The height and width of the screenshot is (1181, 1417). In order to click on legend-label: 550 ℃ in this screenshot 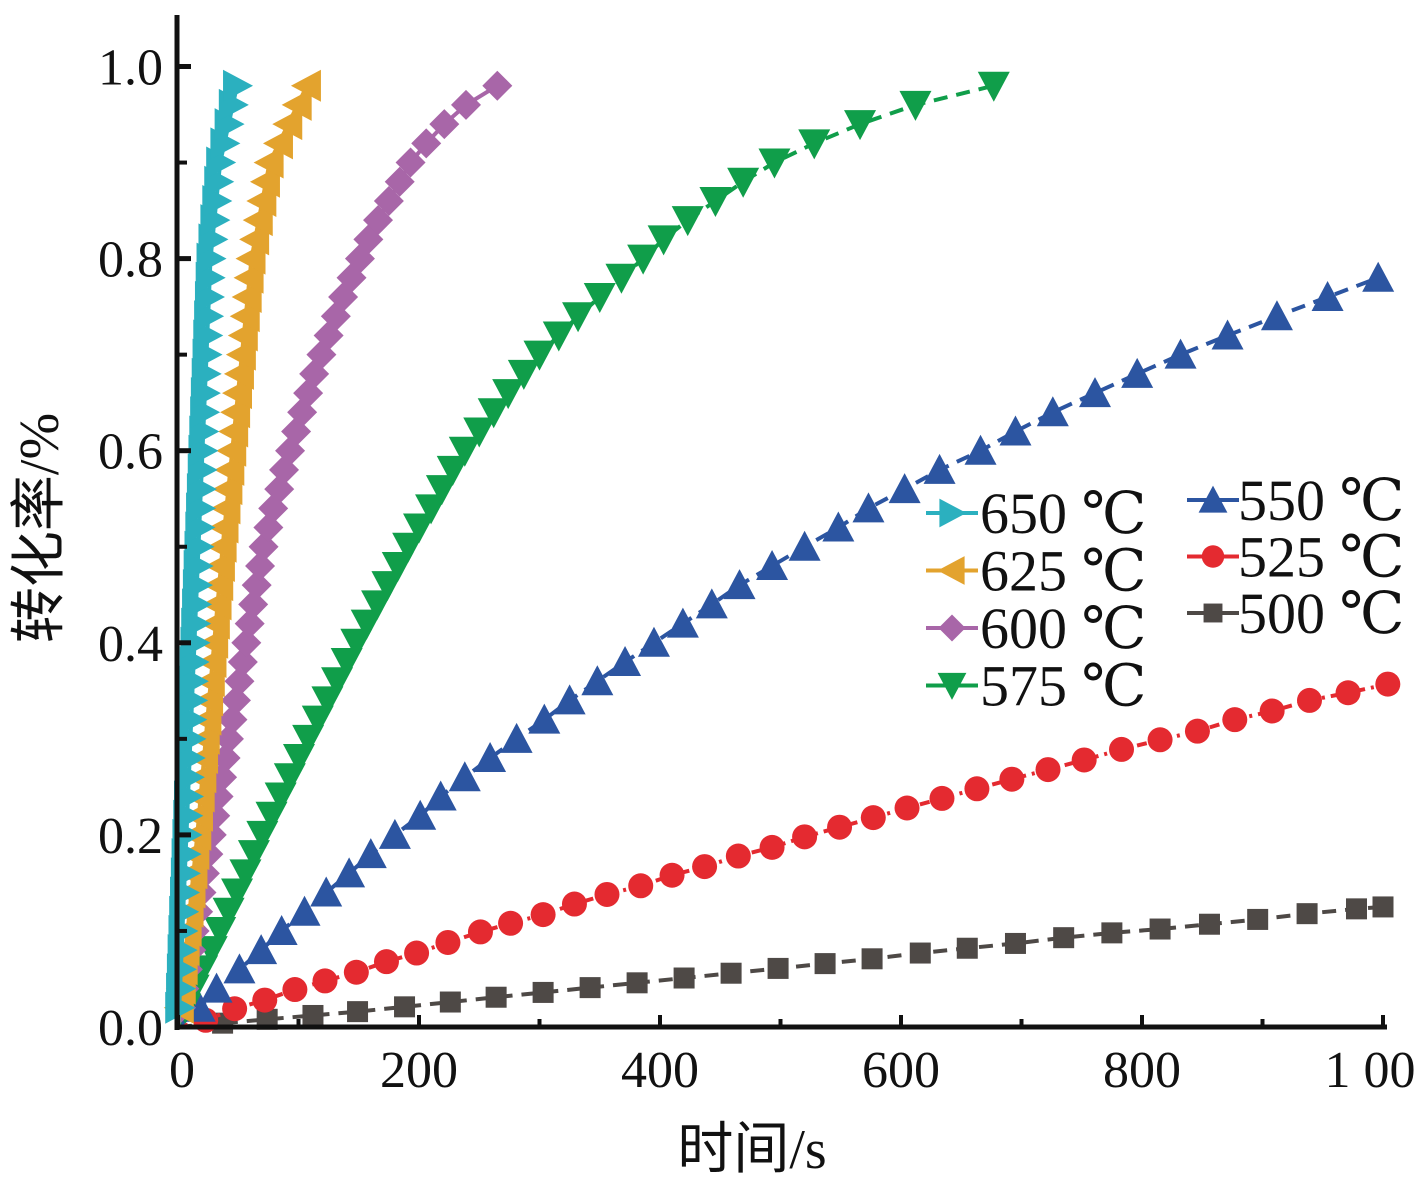, I will do `click(1321, 500)`.